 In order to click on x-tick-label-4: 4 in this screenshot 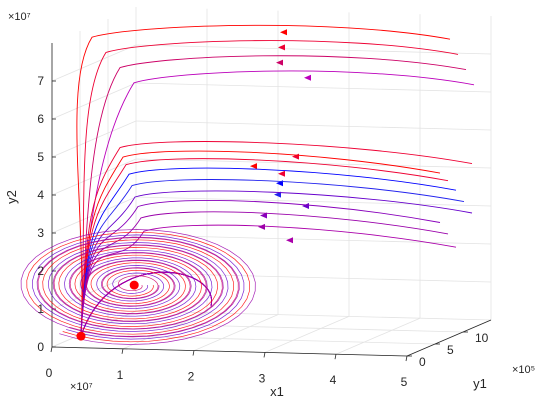, I will do `click(333, 380)`.